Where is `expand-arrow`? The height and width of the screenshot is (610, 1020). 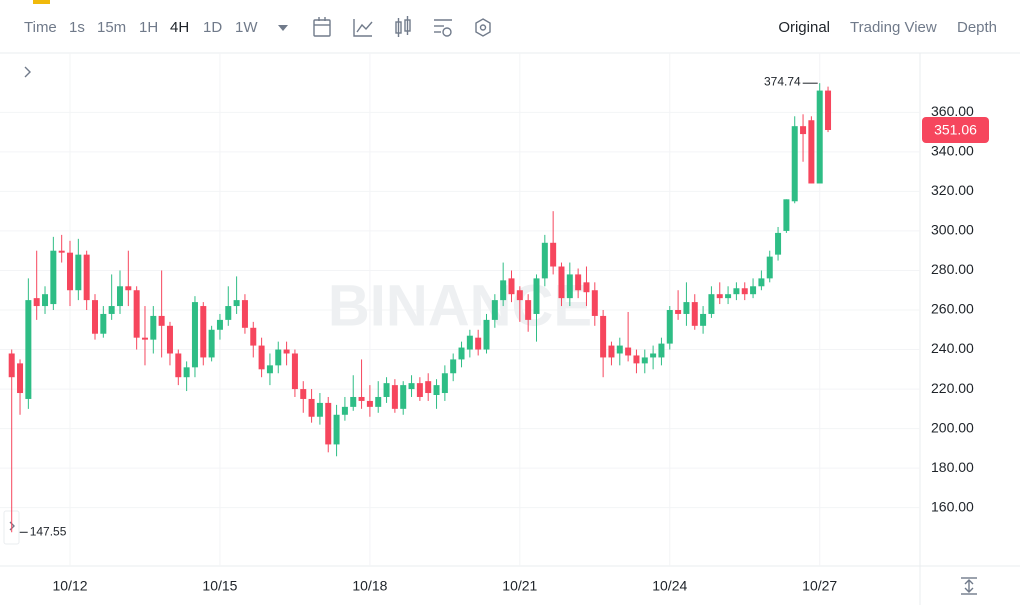 expand-arrow is located at coordinates (27, 72).